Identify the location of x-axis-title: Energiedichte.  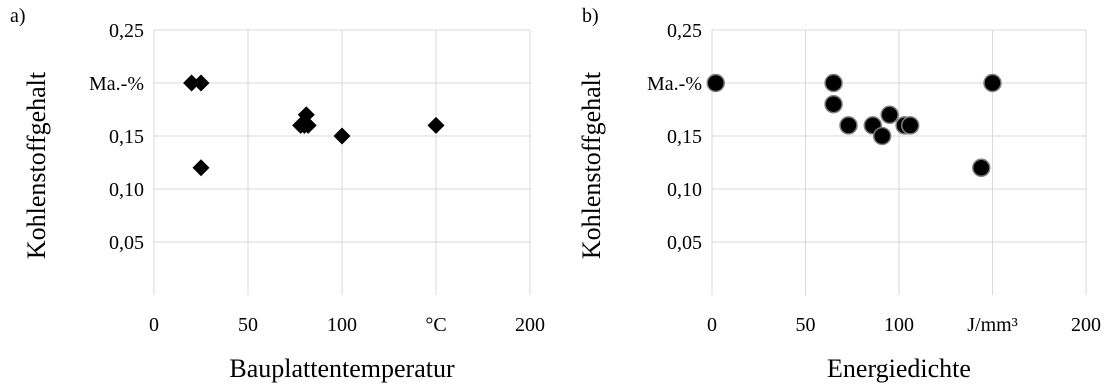
(899, 368).